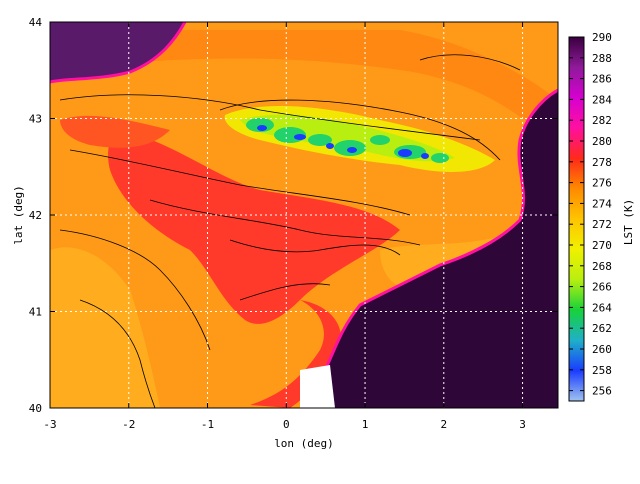 This screenshot has height=484, width=640. Describe the element at coordinates (602, 203) in the screenshot. I see `colorbar-tick-label: 274` at that location.